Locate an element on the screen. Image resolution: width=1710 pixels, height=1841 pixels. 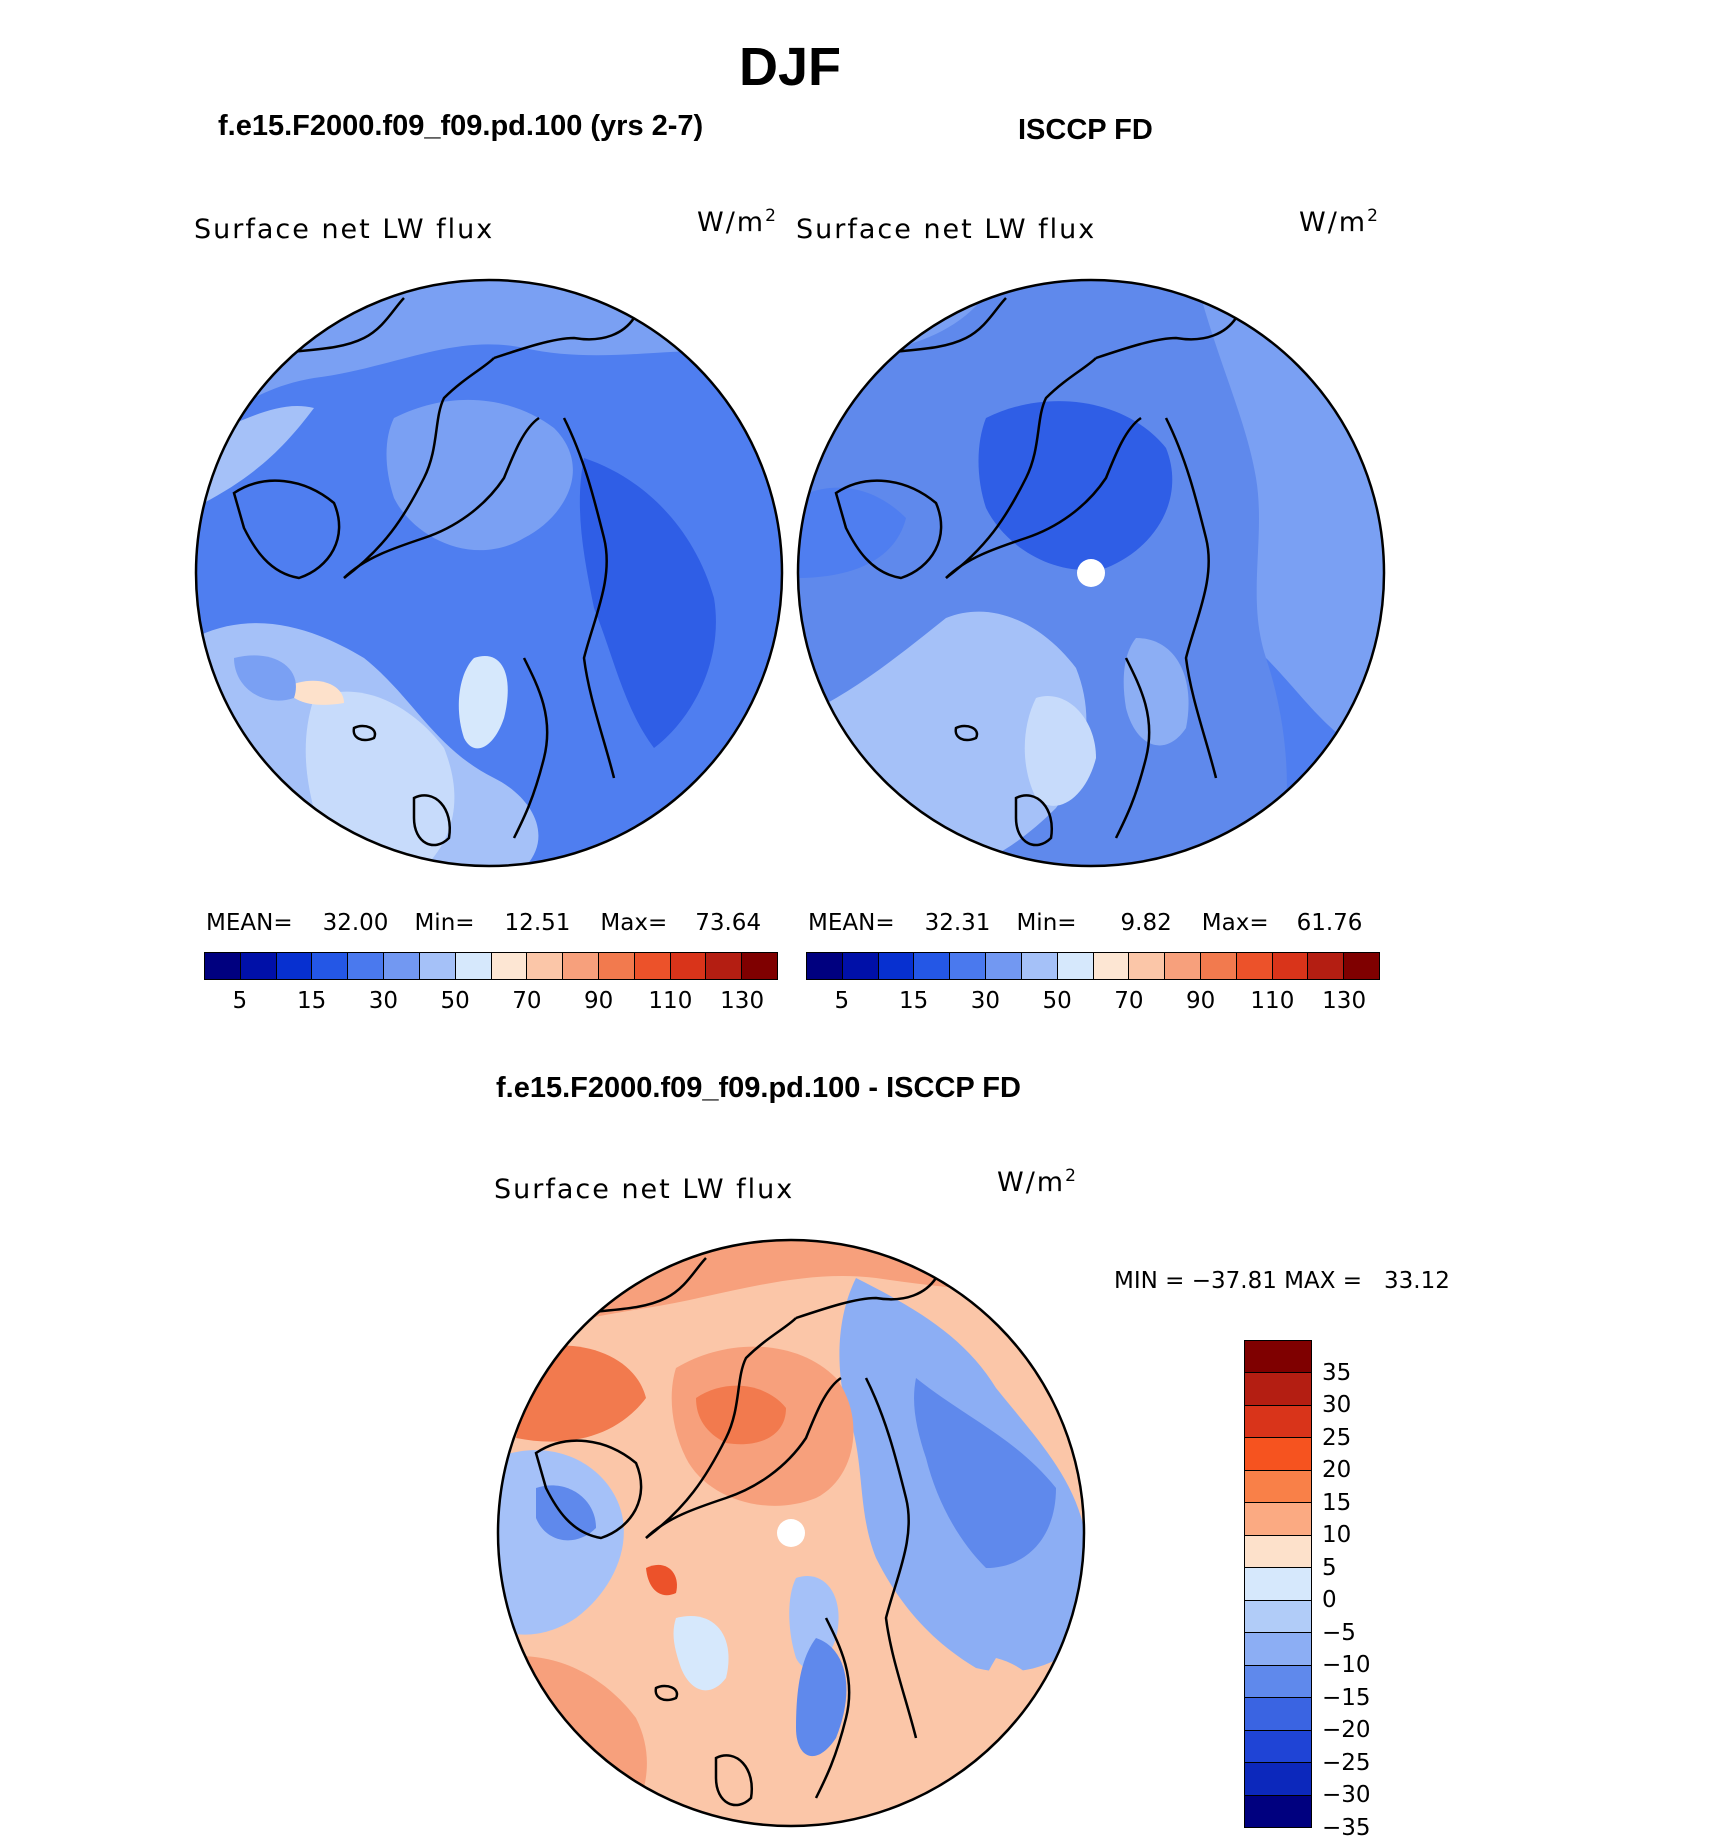
panel1-mean-label: MEAN= is located at coordinates (249, 923).